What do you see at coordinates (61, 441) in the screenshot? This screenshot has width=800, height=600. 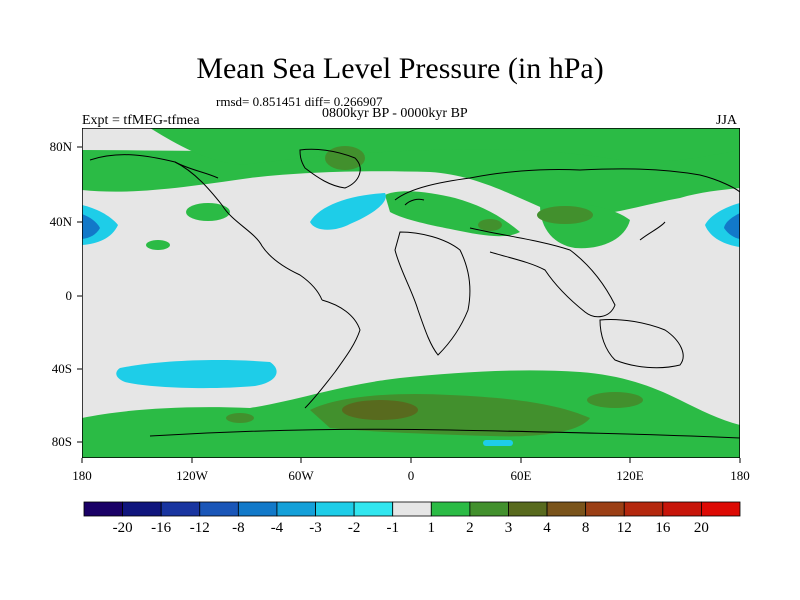 I see `lat-label-80s: 80S` at bounding box center [61, 441].